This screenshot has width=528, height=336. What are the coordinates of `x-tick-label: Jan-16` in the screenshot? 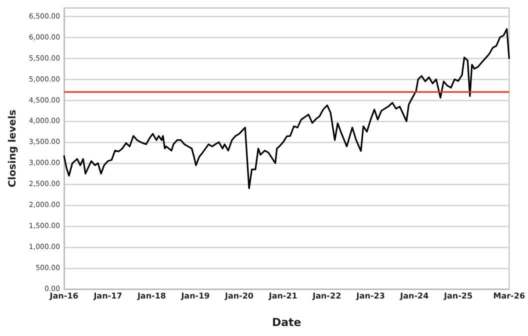 It's located at (63, 296).